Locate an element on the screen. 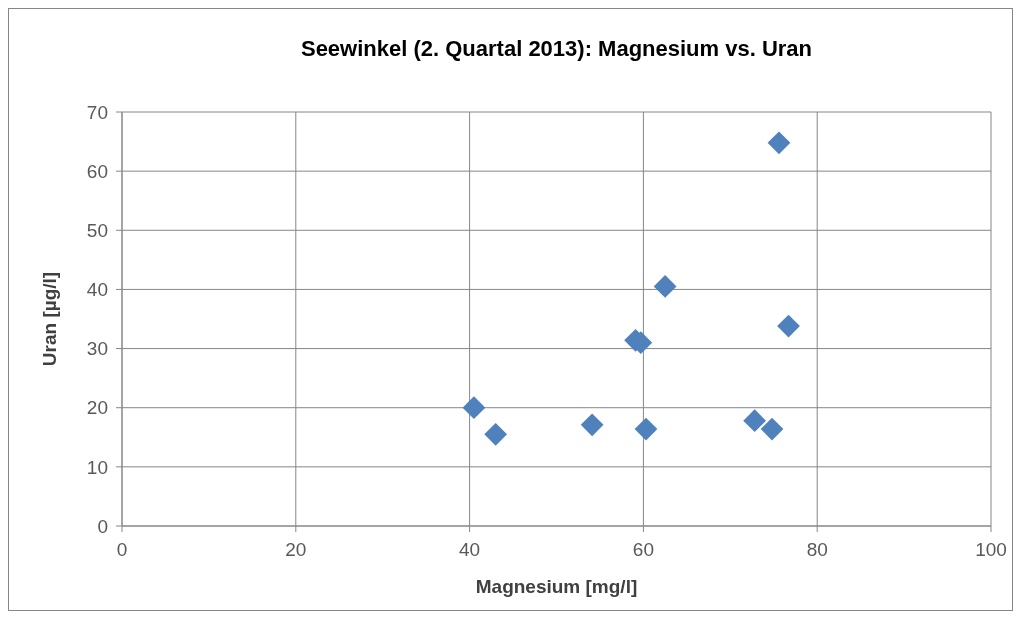  y-axis-title: Uran [µg/l] is located at coordinates (49, 319).